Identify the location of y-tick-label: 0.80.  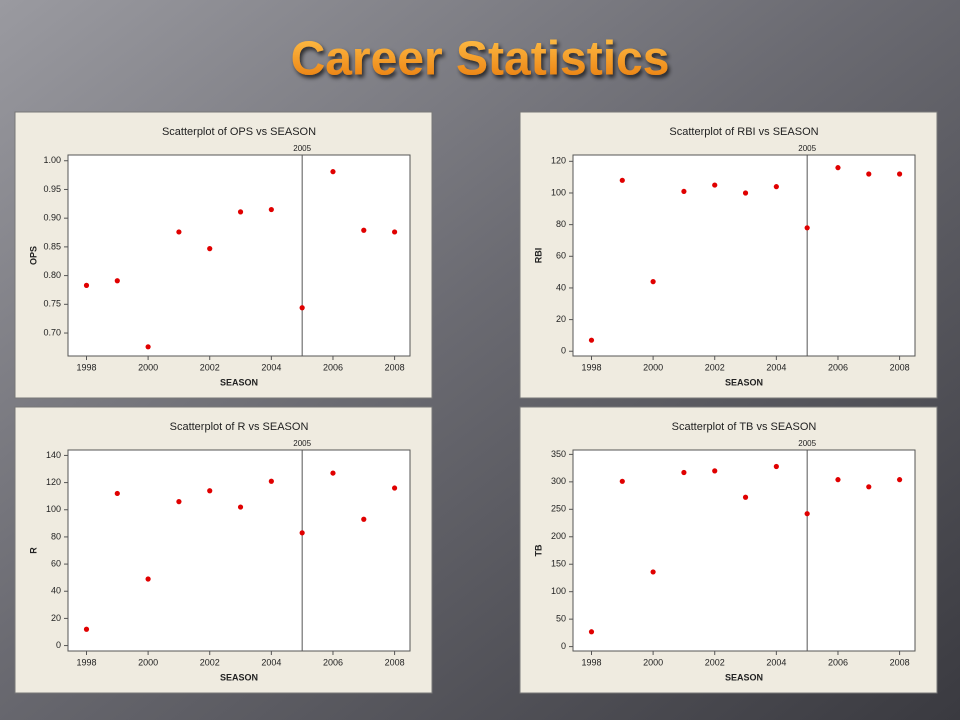
(52, 275).